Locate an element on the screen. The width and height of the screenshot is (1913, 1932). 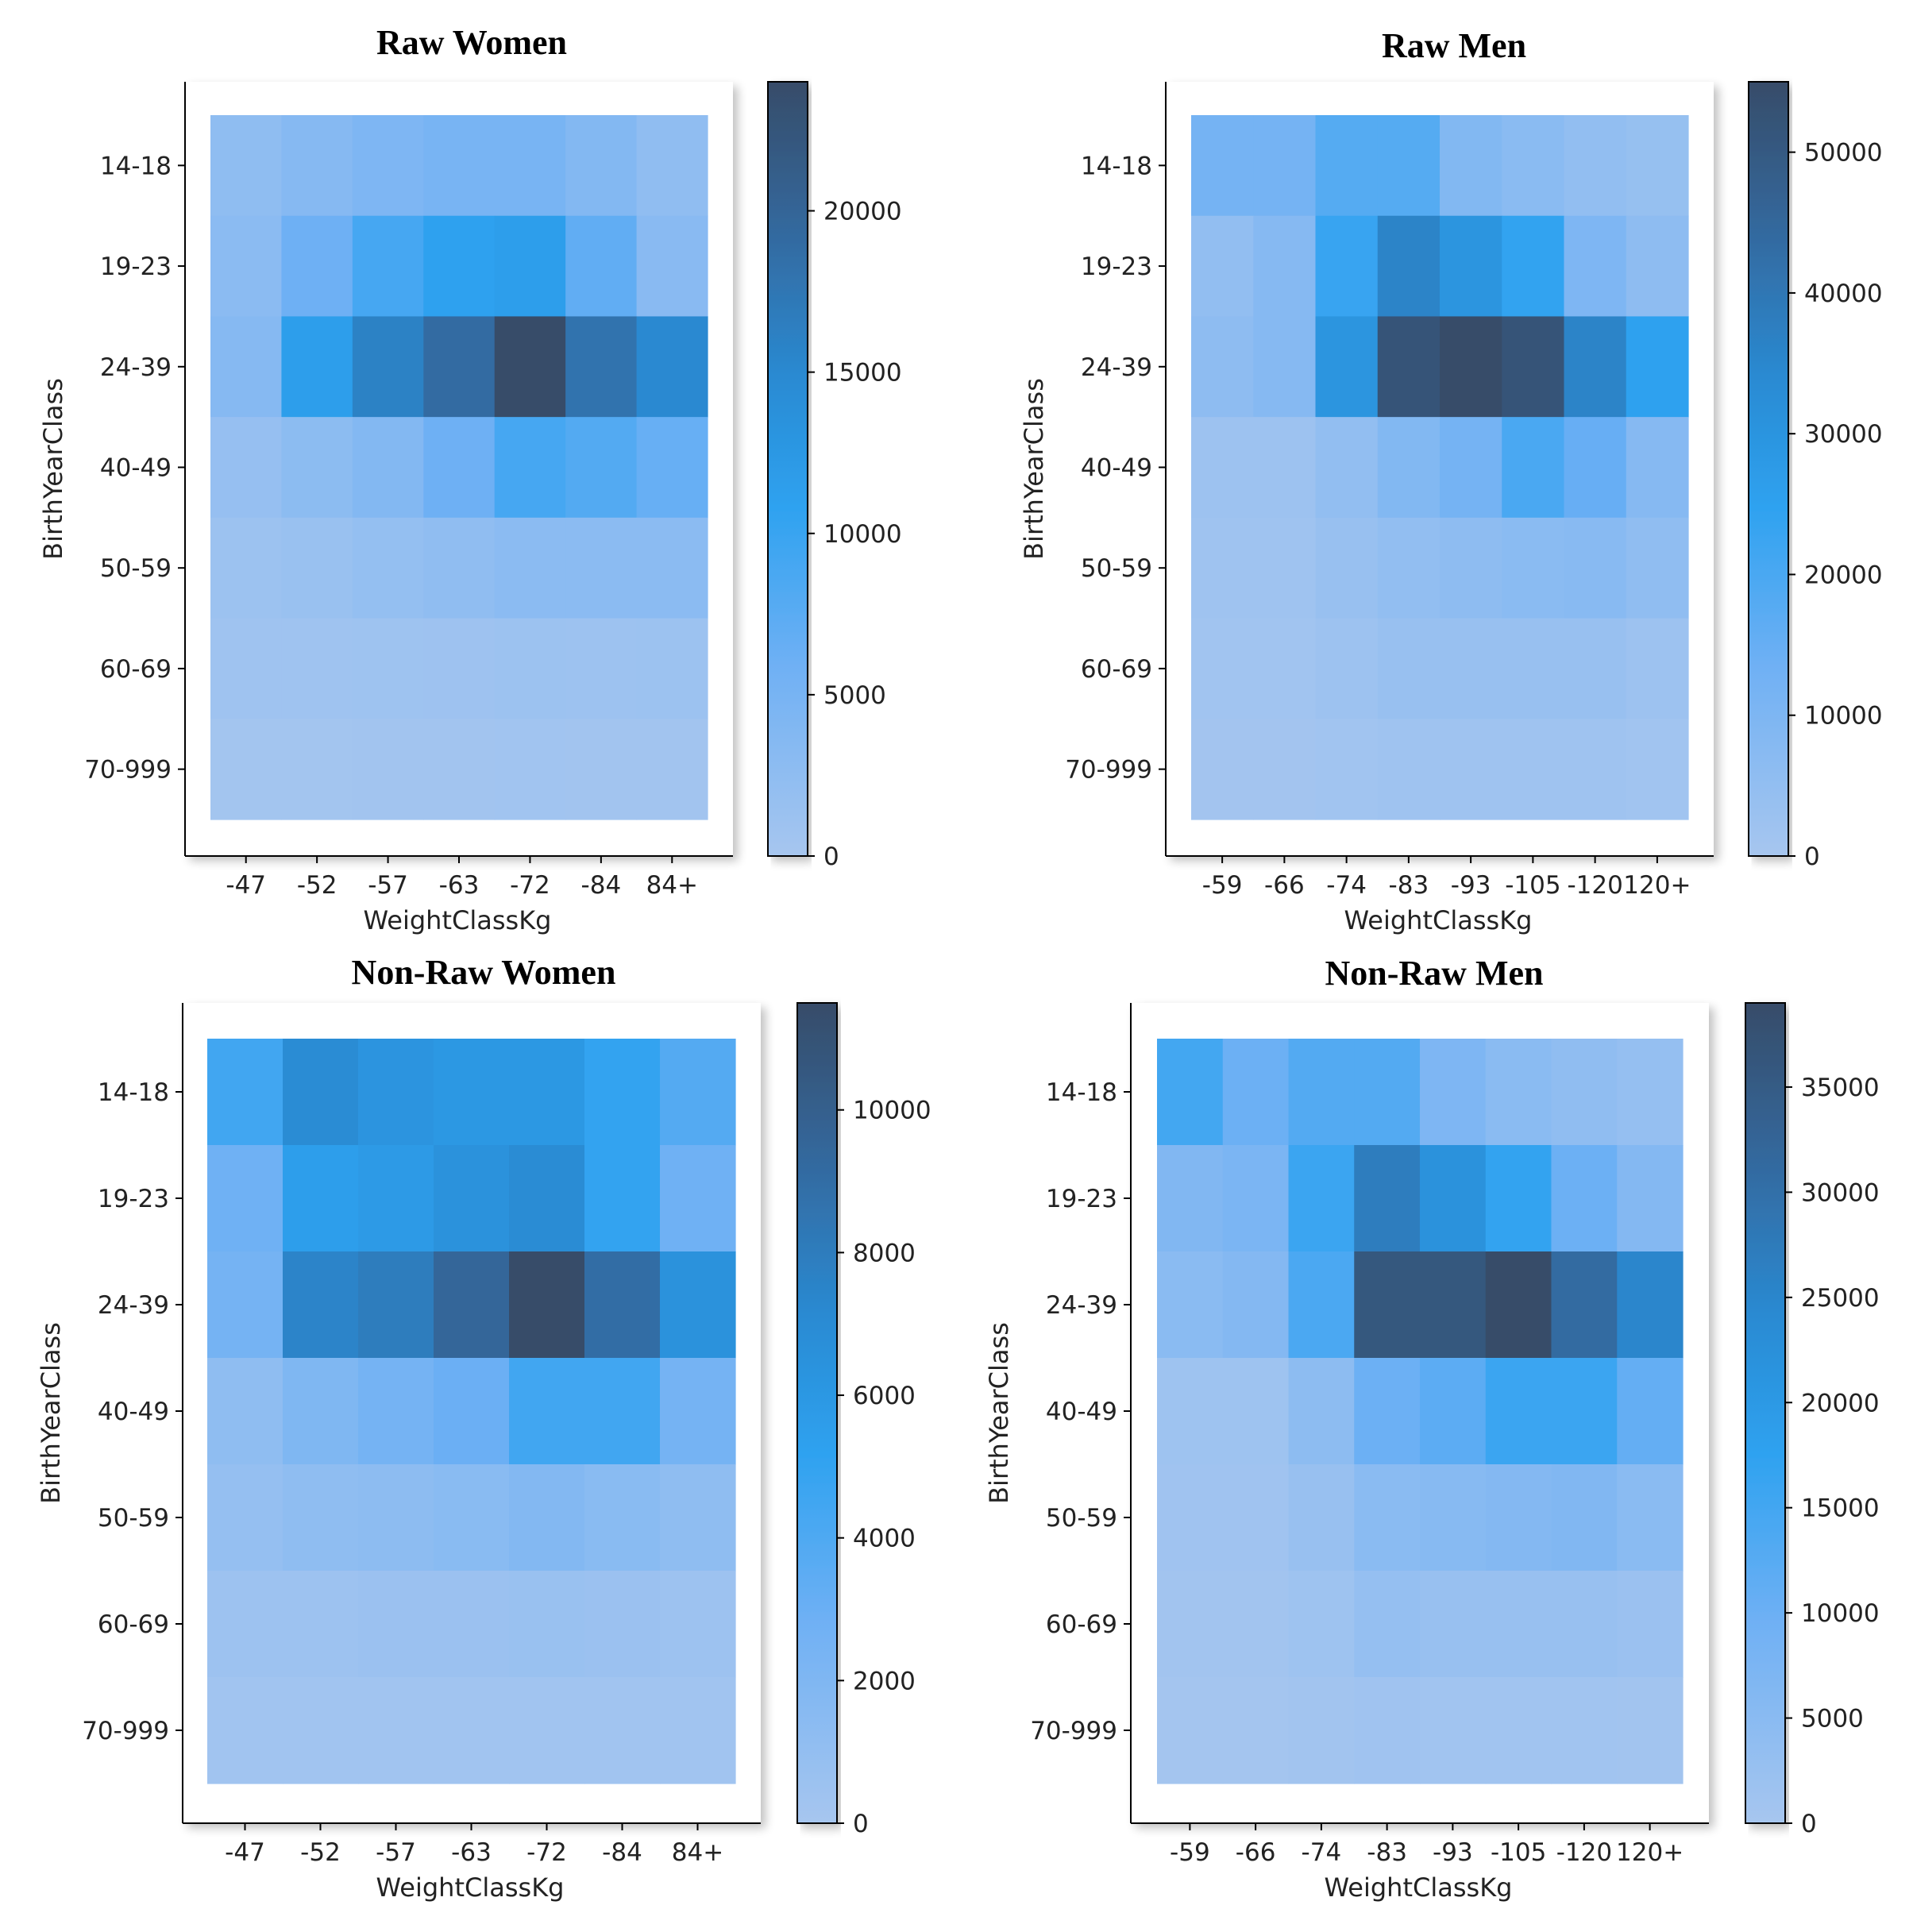
colorbar-tick-label: 6000 is located at coordinates (884, 1396).